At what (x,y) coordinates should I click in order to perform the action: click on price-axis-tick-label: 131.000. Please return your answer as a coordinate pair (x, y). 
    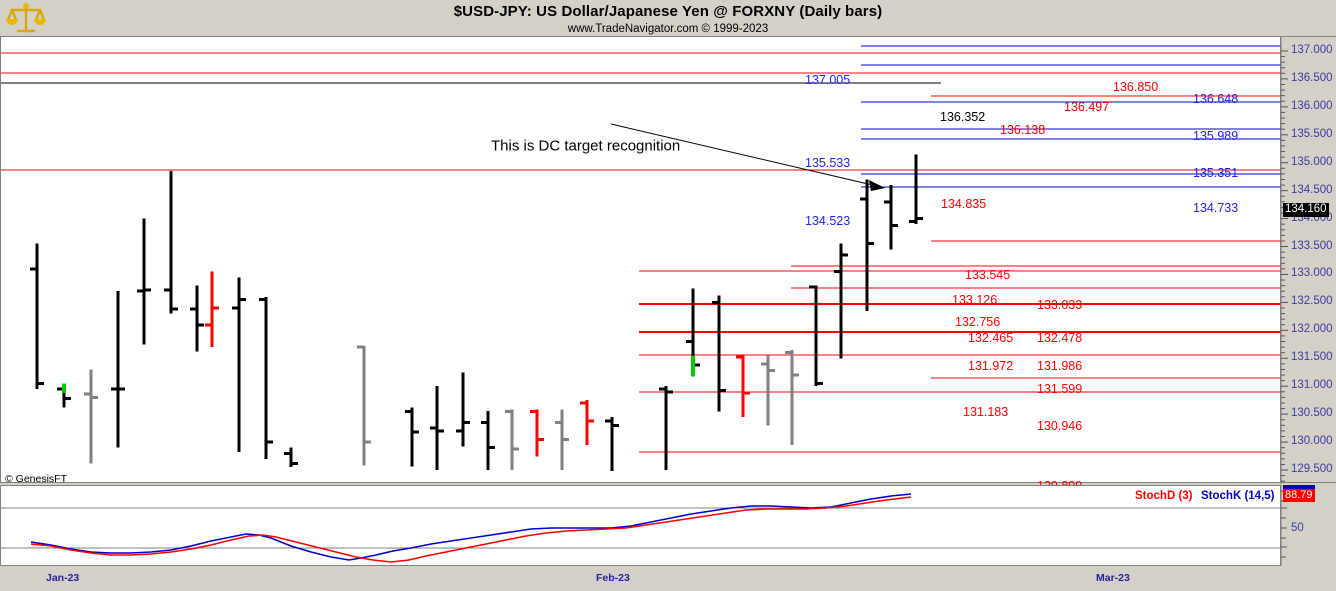
    Looking at the image, I should click on (1312, 385).